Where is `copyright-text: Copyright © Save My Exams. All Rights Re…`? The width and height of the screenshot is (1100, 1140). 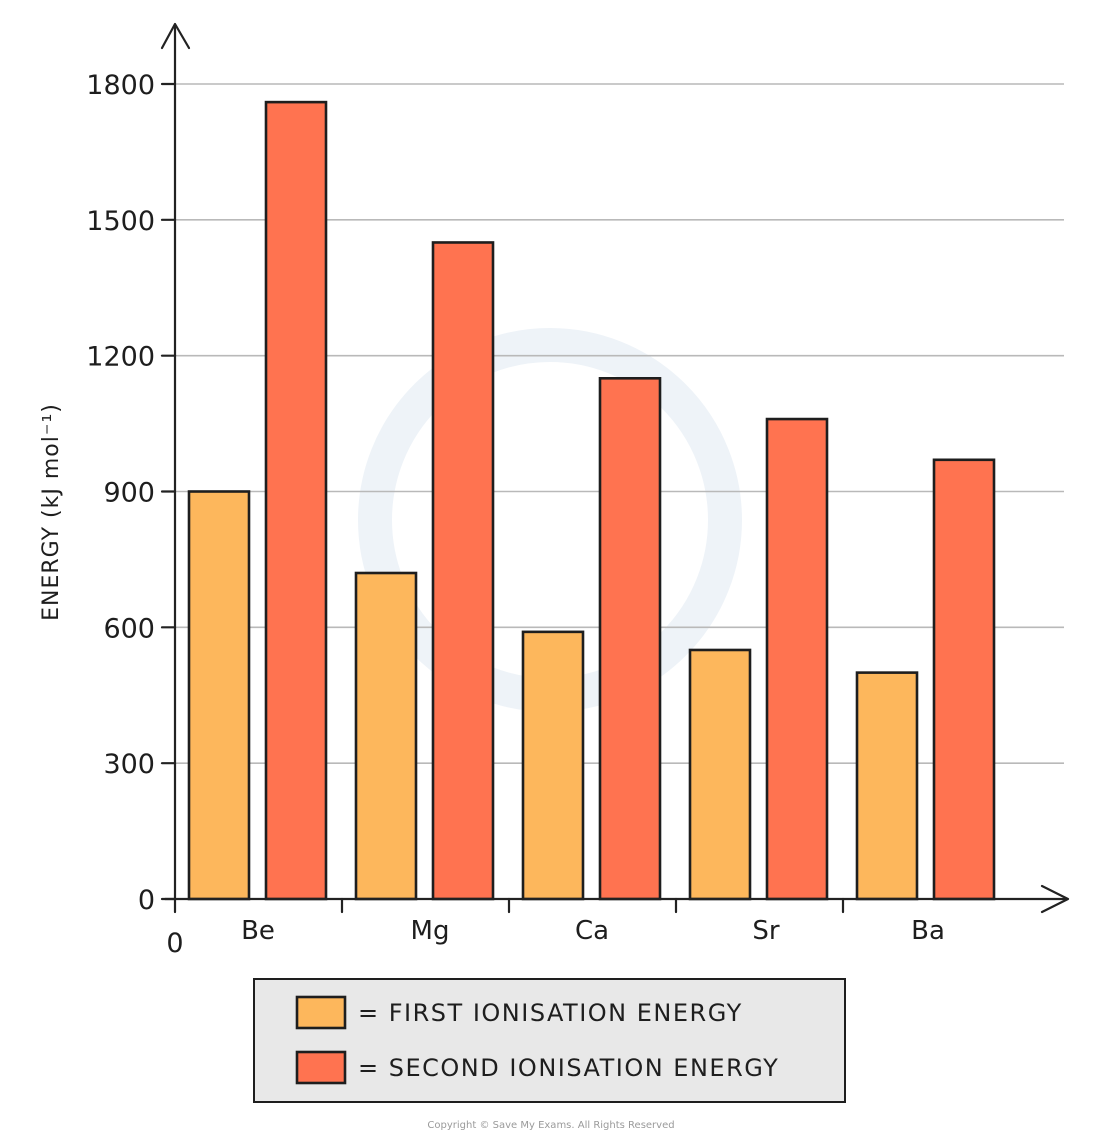
copyright-text: Copyright © Save My Exams. All Rights Re… is located at coordinates (550, 1125).